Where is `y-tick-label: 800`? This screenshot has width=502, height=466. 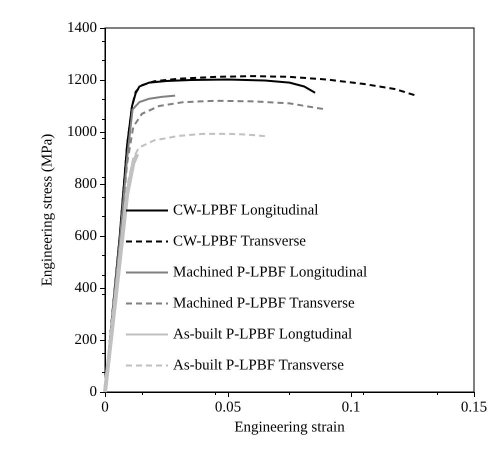 y-tick-label: 800 is located at coordinates (85, 184).